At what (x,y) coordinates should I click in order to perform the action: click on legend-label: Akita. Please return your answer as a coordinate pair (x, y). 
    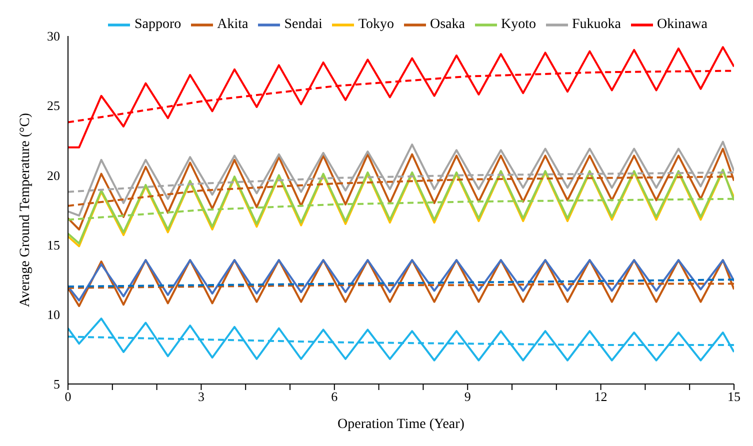
    Looking at the image, I should click on (232, 24).